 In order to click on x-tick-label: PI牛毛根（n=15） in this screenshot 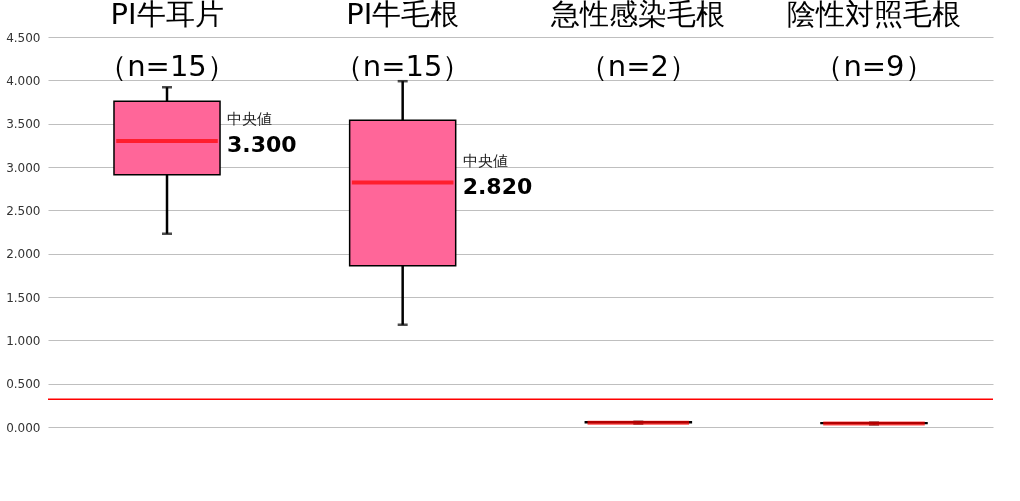, I will do `click(402, 41)`.